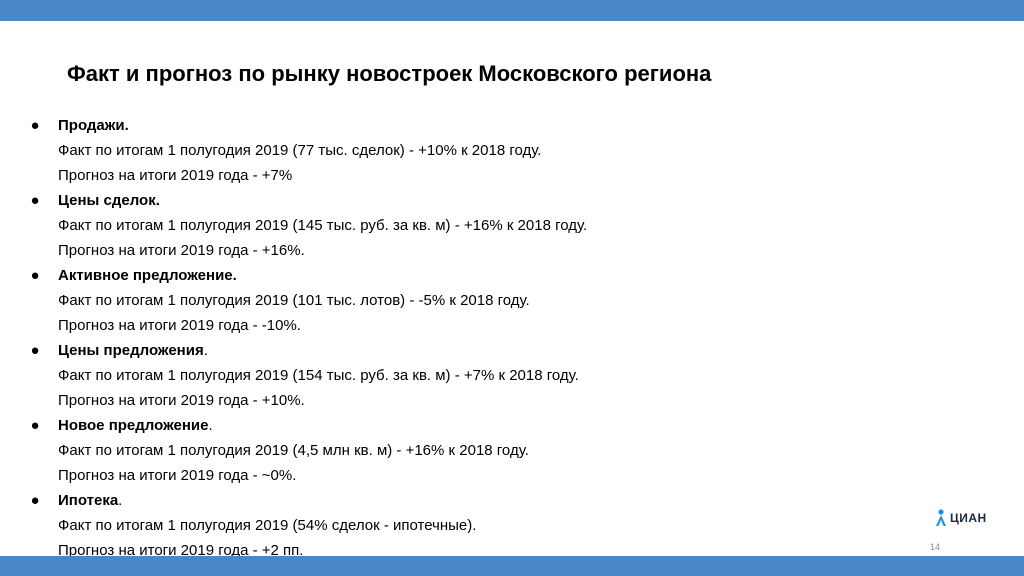 The width and height of the screenshot is (1024, 576). What do you see at coordinates (93, 125) in the screenshot?
I see `heading-text: Продажи.` at bounding box center [93, 125].